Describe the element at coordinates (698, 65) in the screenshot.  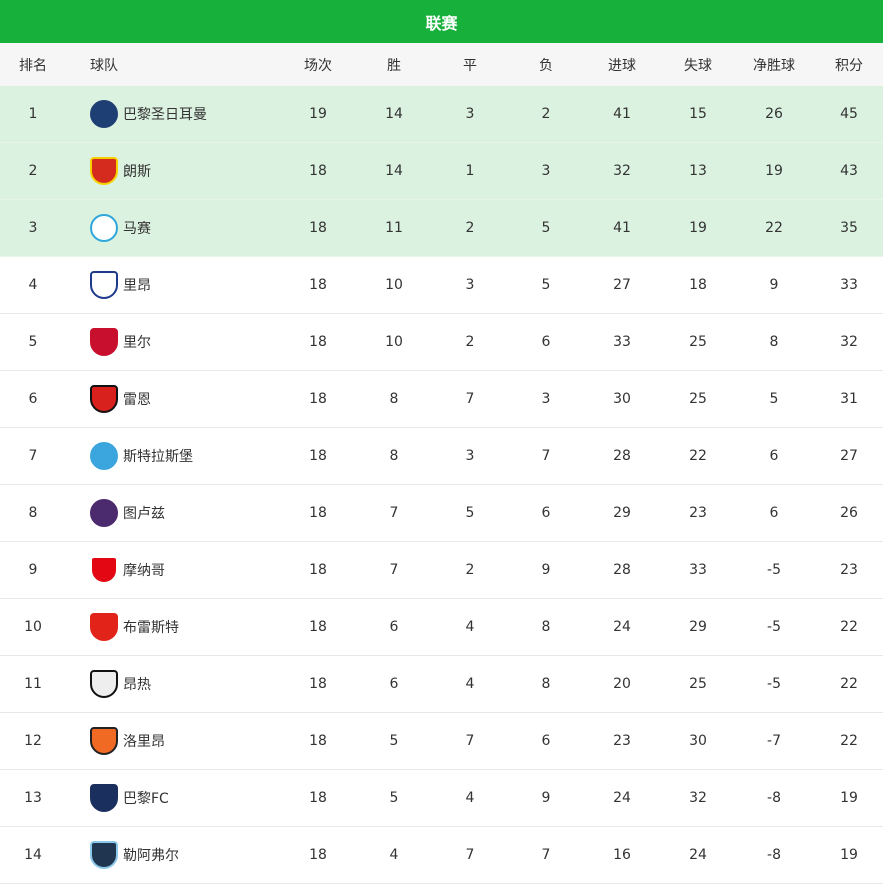
I see `header-7: 失球` at that location.